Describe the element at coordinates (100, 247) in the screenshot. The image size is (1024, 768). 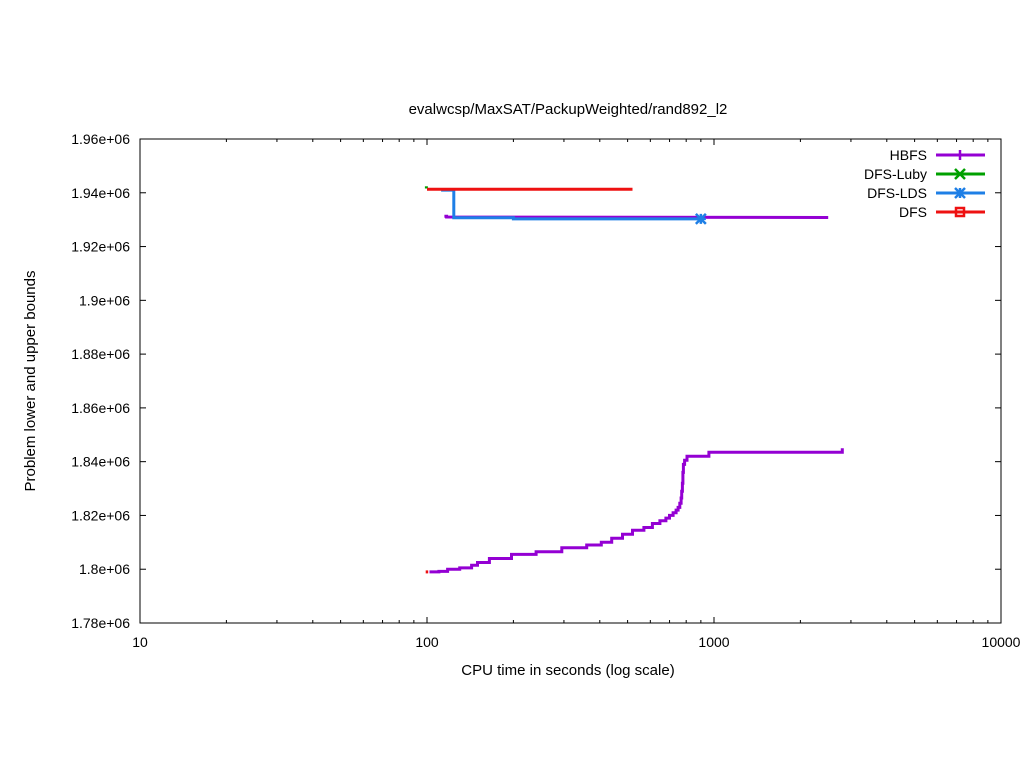
I see `y-tick-label: 1.92e+06` at that location.